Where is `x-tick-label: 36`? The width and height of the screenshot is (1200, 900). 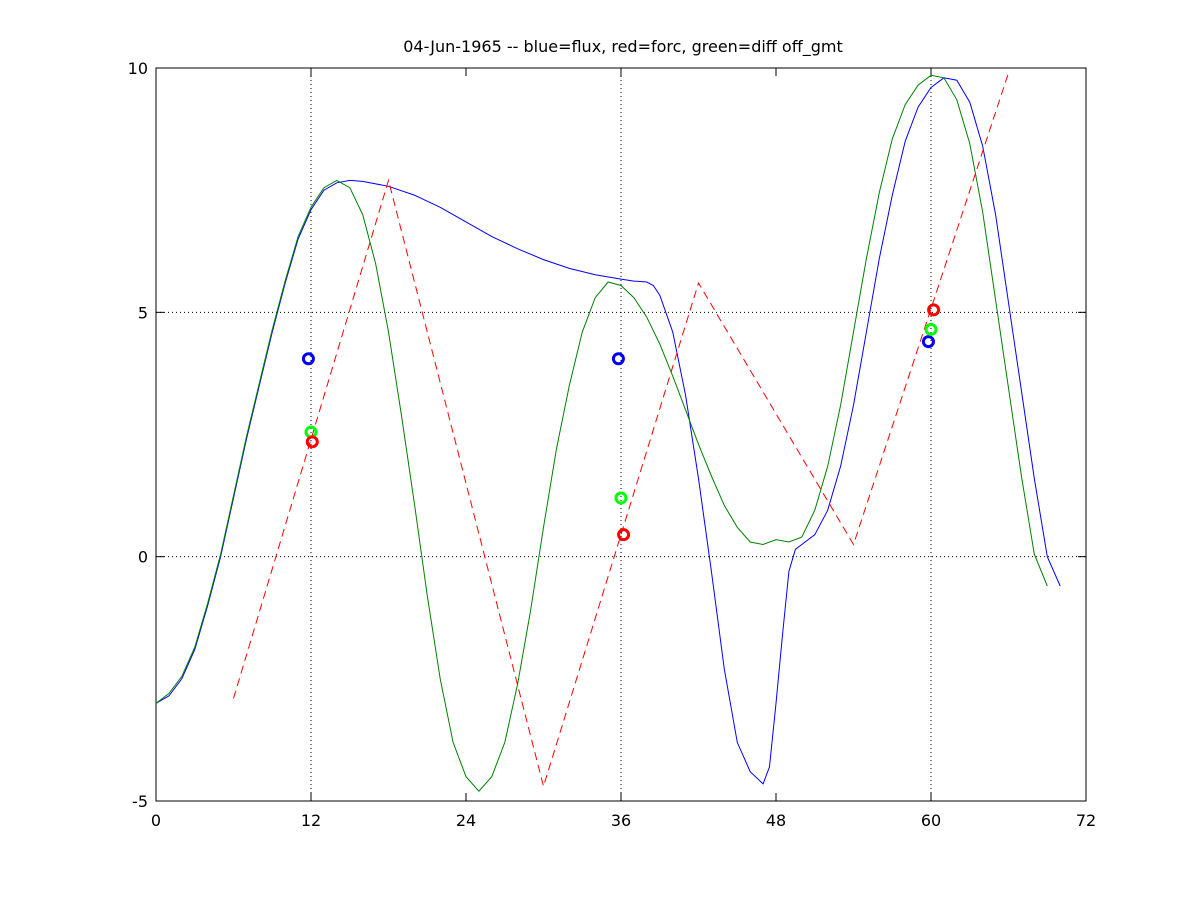
x-tick-label: 36 is located at coordinates (621, 820).